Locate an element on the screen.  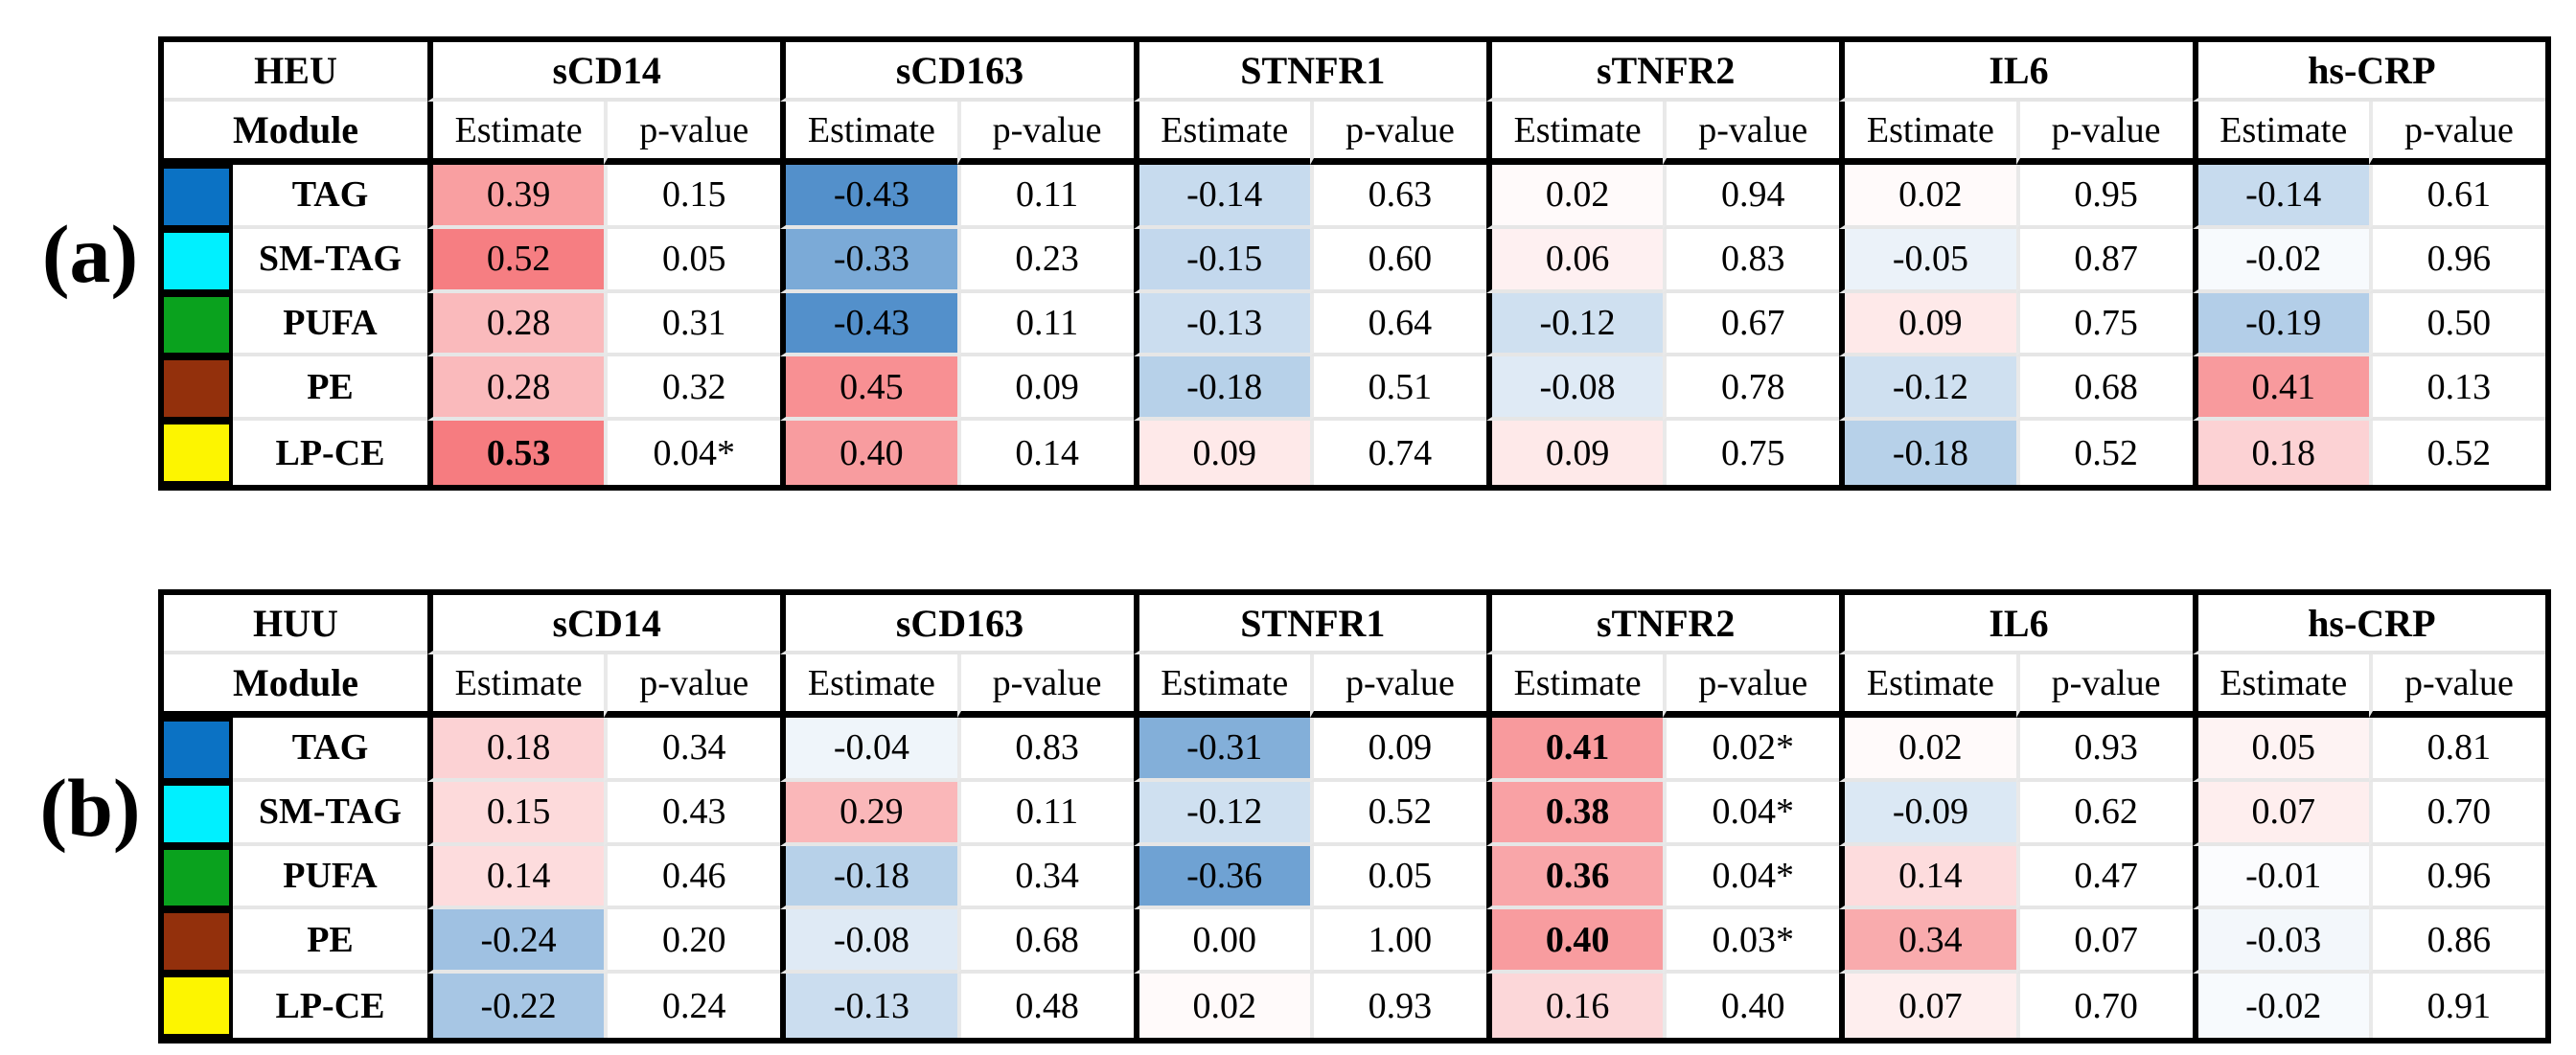
estimate-cell: -0.19 is located at coordinates (2280, 324).